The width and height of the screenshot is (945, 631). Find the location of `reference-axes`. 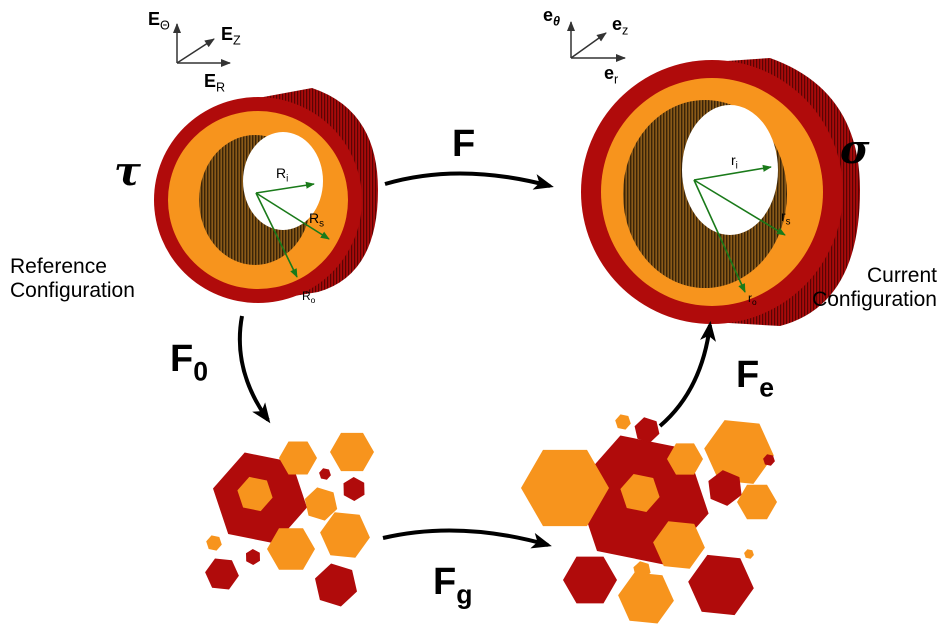

reference-axes is located at coordinates (202, 45).